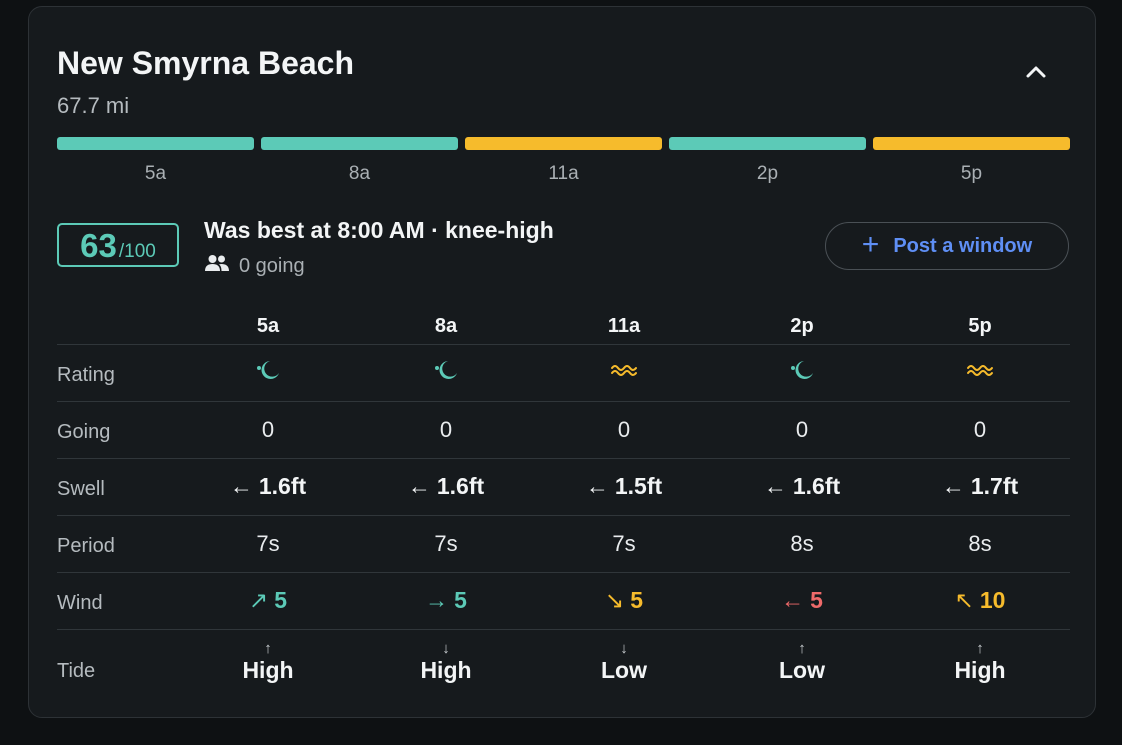 The width and height of the screenshot is (1122, 745). What do you see at coordinates (870, 244) in the screenshot?
I see `plus-icon: +` at bounding box center [870, 244].